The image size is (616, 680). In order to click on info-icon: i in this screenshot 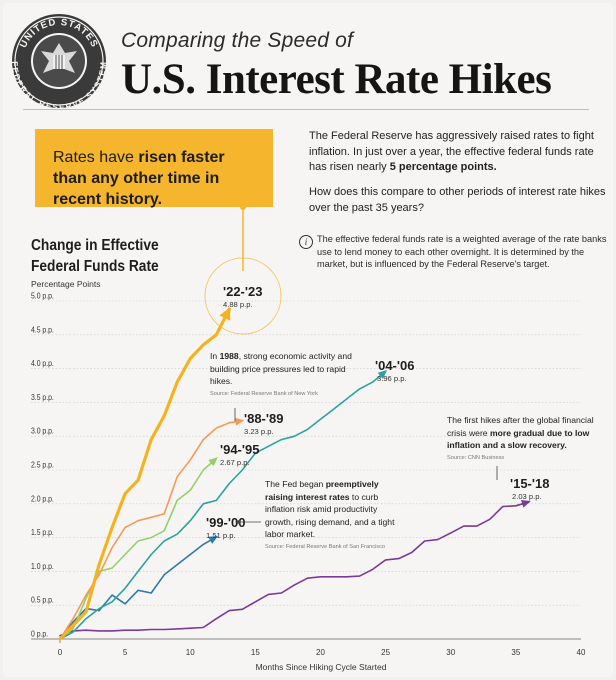, I will do `click(306, 242)`.